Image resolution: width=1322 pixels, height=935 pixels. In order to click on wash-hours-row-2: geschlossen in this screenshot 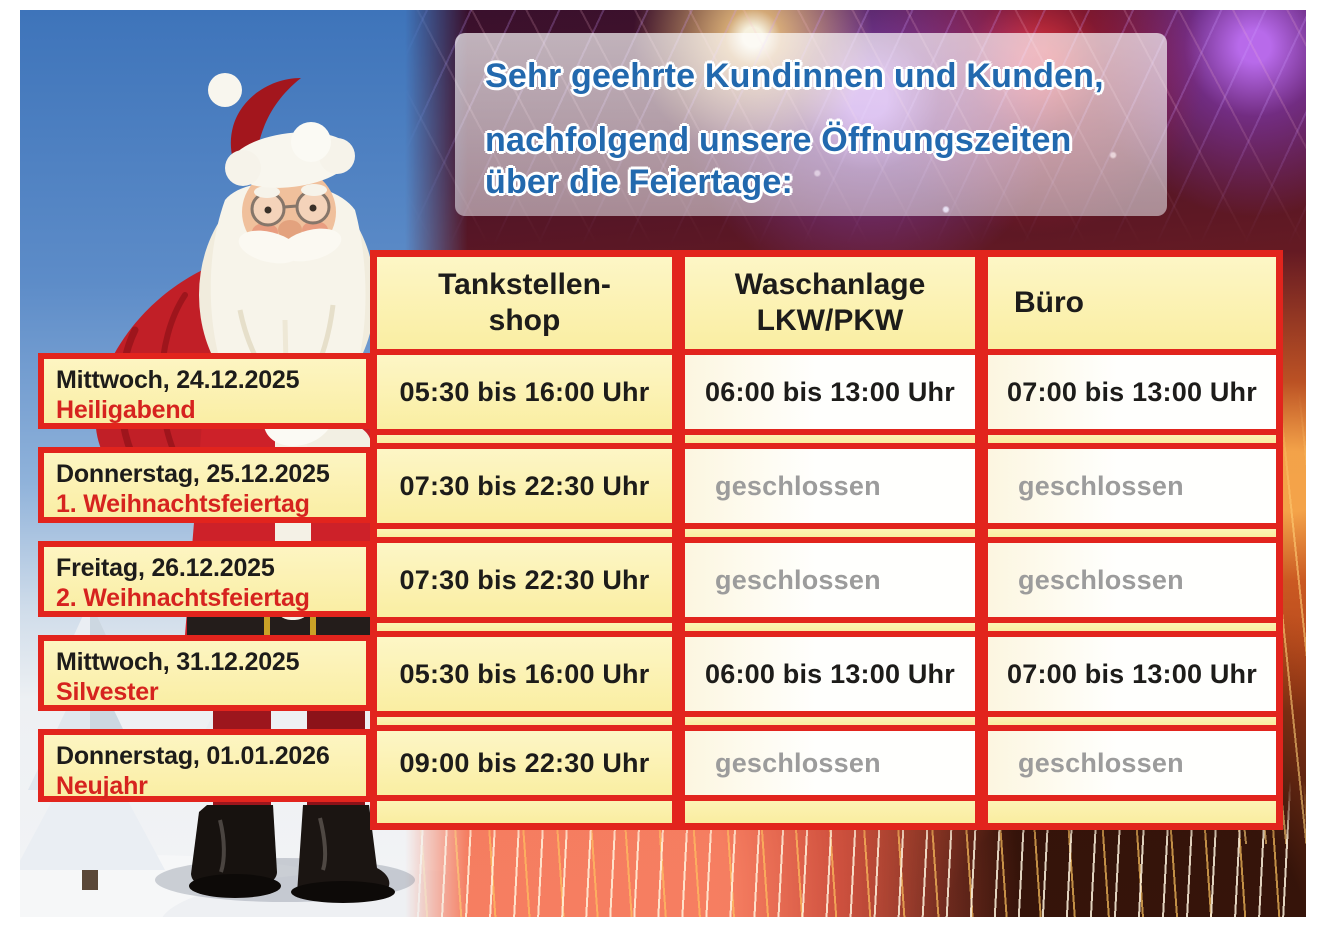, I will do `click(830, 486)`.